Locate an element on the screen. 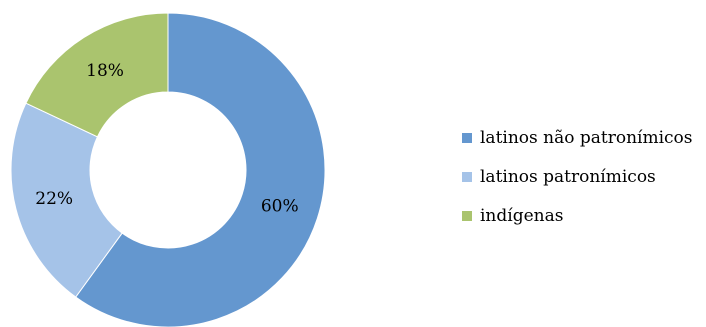 The image size is (706, 327). legend-item-indigenas: indígenas is located at coordinates (577, 215).